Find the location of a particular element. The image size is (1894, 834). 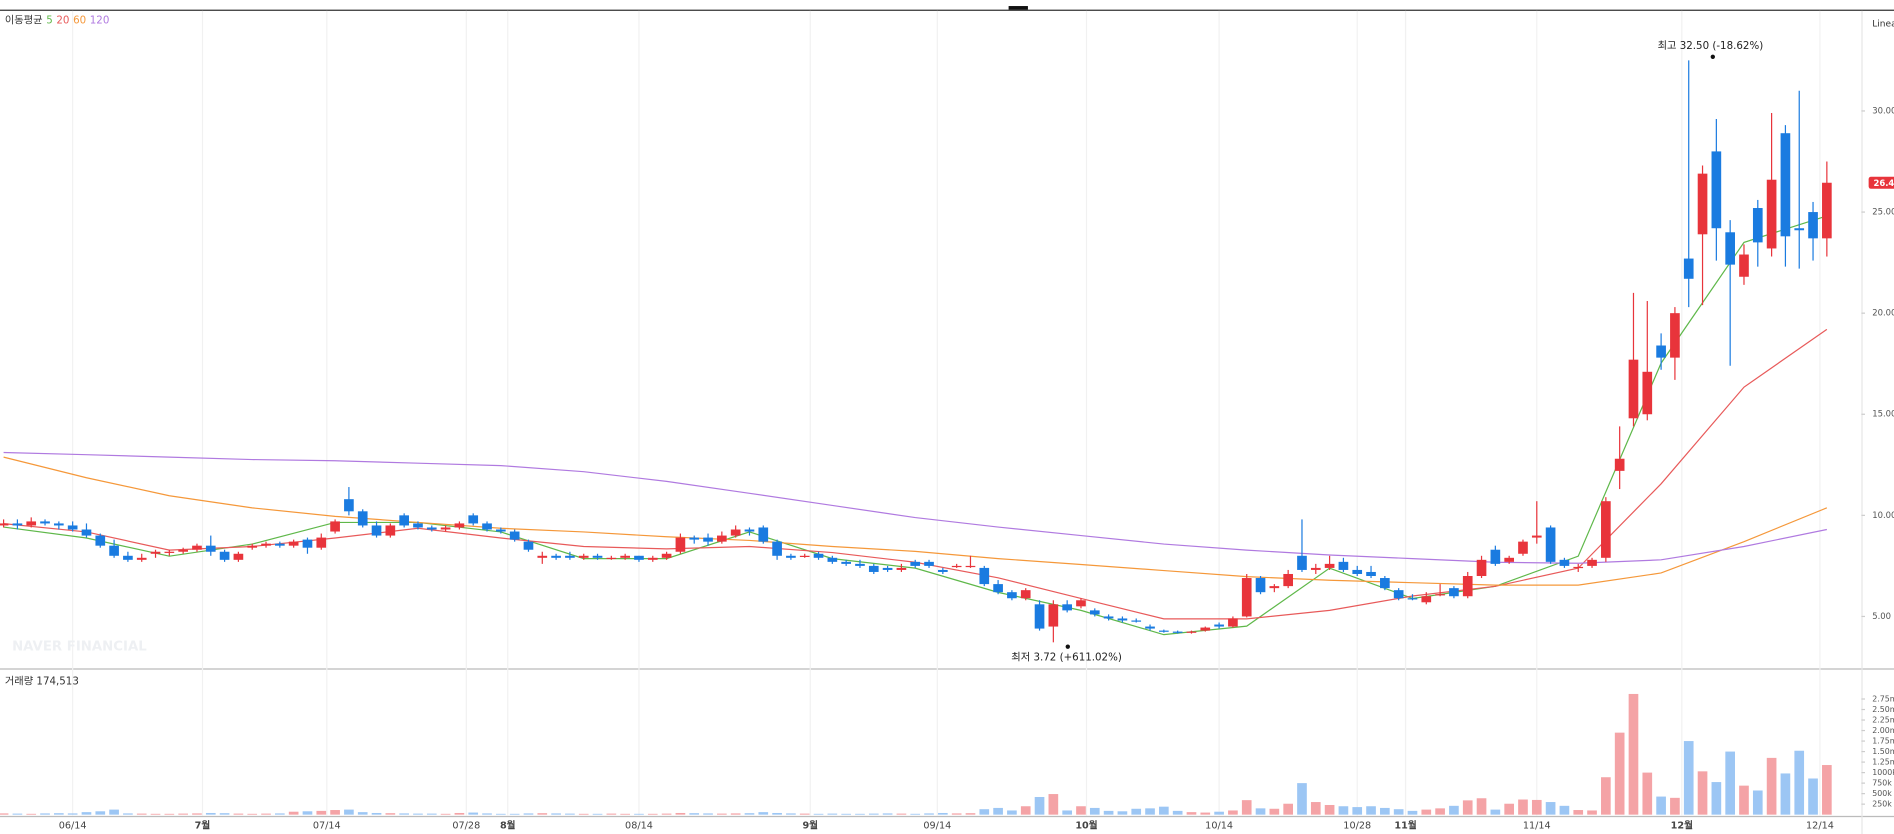

volume-tick-label: 1.50m is located at coordinates (1883, 751).